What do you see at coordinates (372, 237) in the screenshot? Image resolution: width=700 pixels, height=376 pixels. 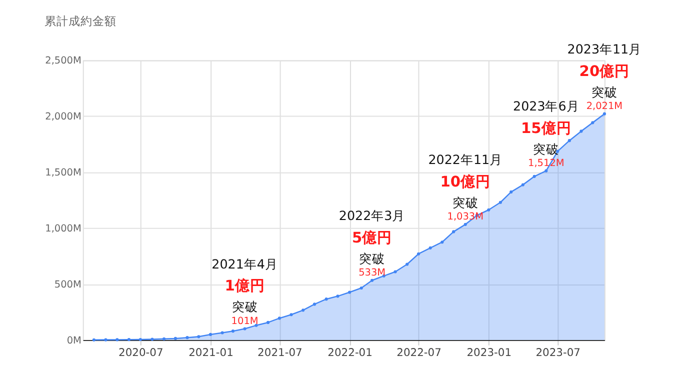 I see `annotation: 5億円` at bounding box center [372, 237].